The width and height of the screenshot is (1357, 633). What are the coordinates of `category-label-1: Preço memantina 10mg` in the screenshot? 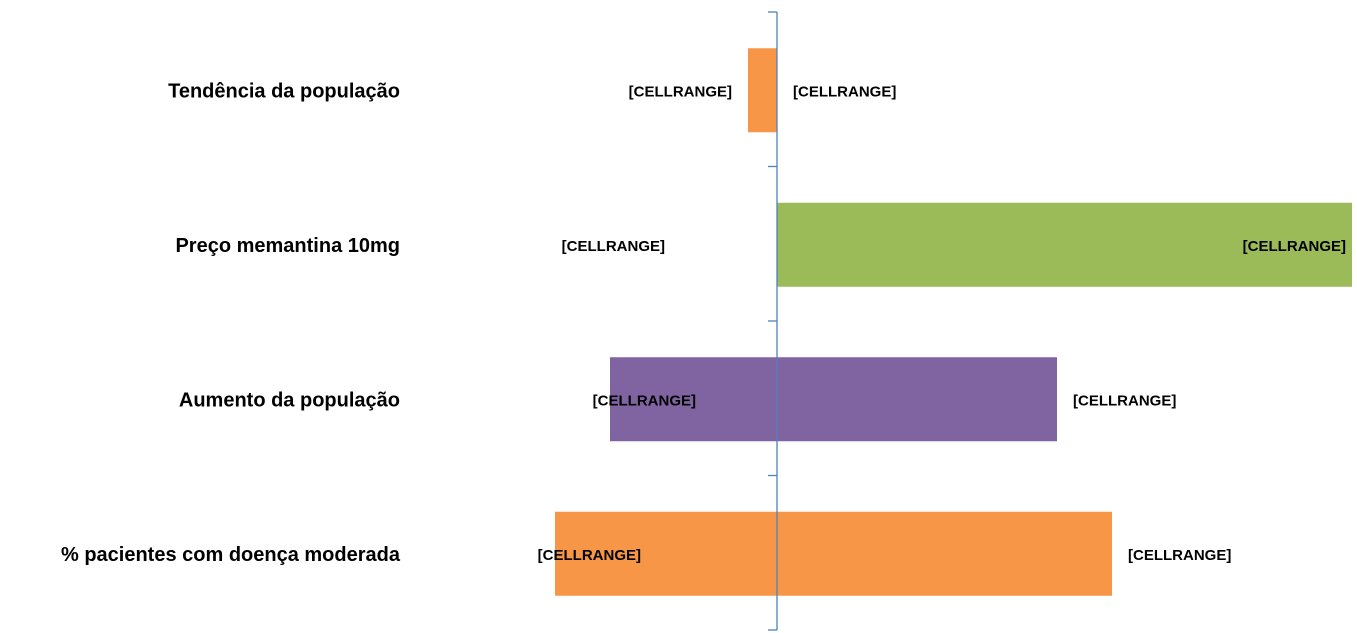 It's located at (287, 246).